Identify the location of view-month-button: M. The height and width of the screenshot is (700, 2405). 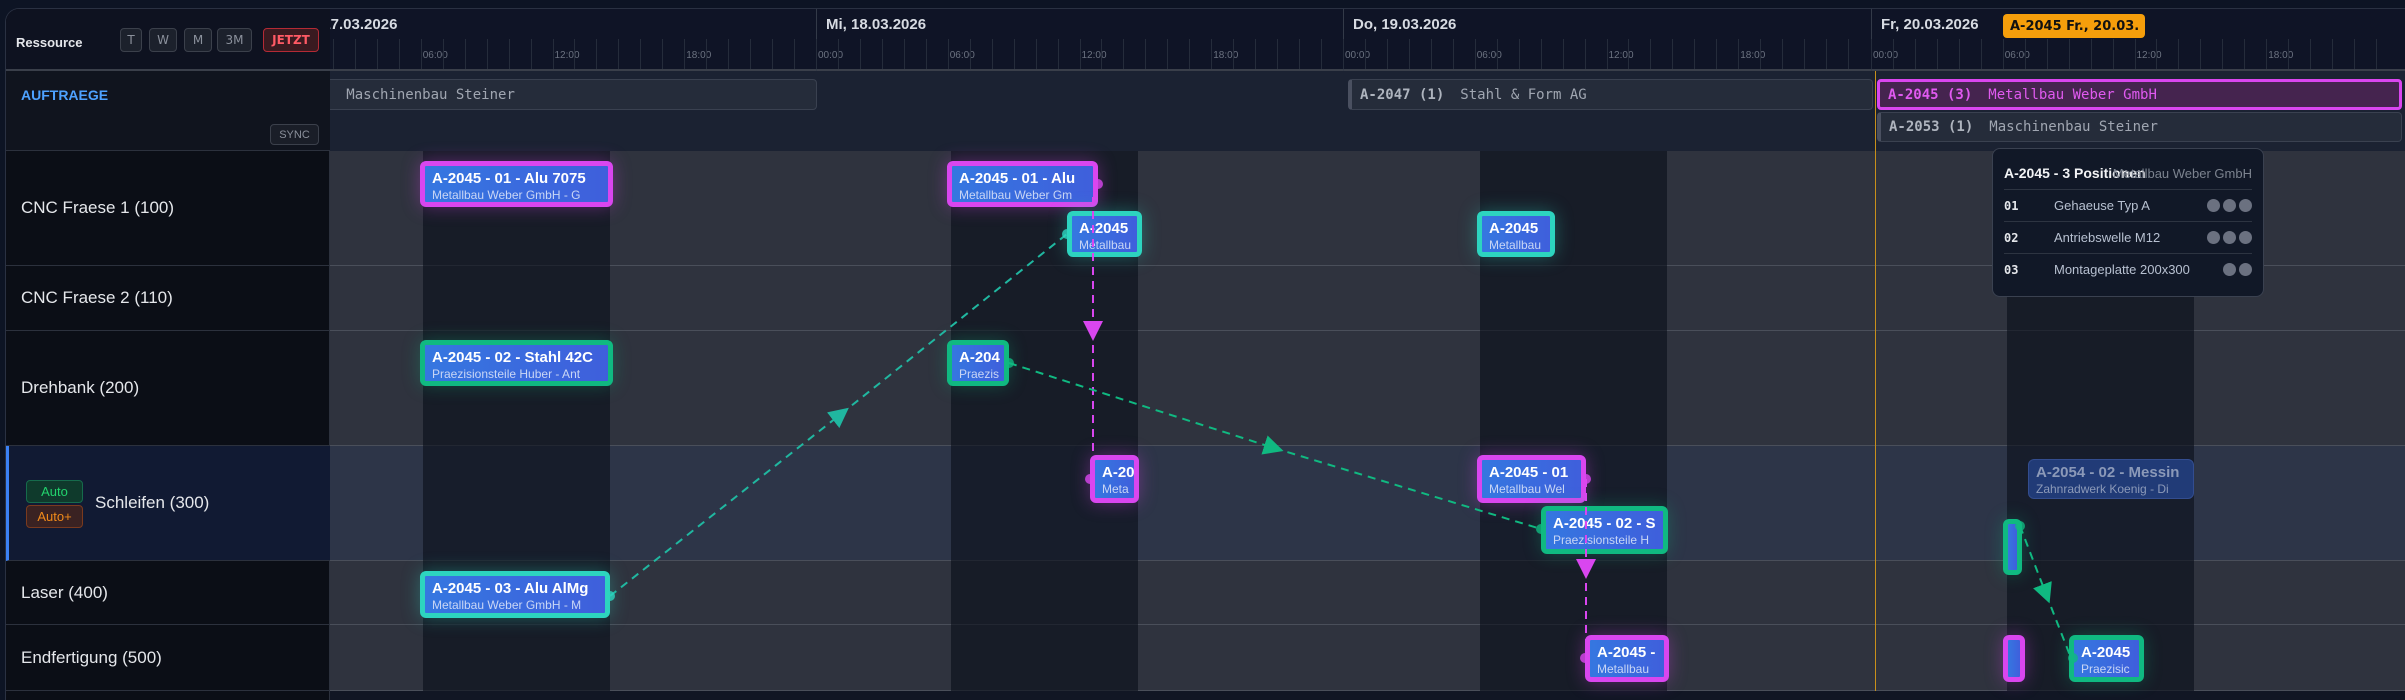
(198, 40).